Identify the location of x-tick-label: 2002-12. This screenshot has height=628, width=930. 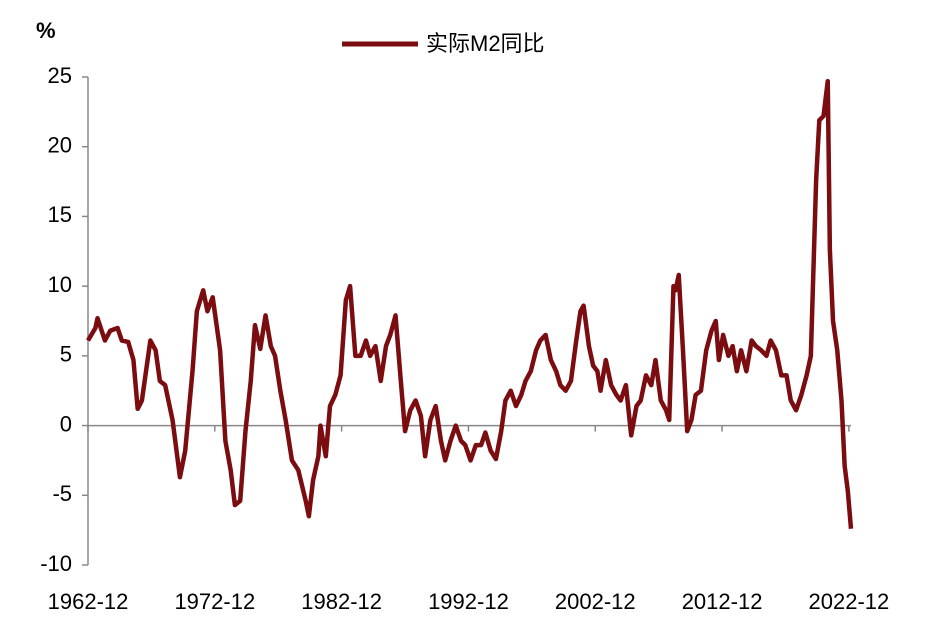
(595, 601).